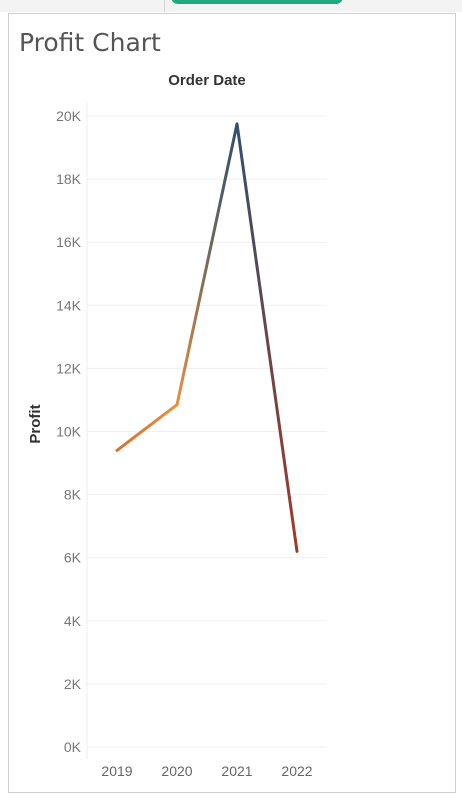 The image size is (462, 799). What do you see at coordinates (231, 6) in the screenshot?
I see `top-tab-strip` at bounding box center [231, 6].